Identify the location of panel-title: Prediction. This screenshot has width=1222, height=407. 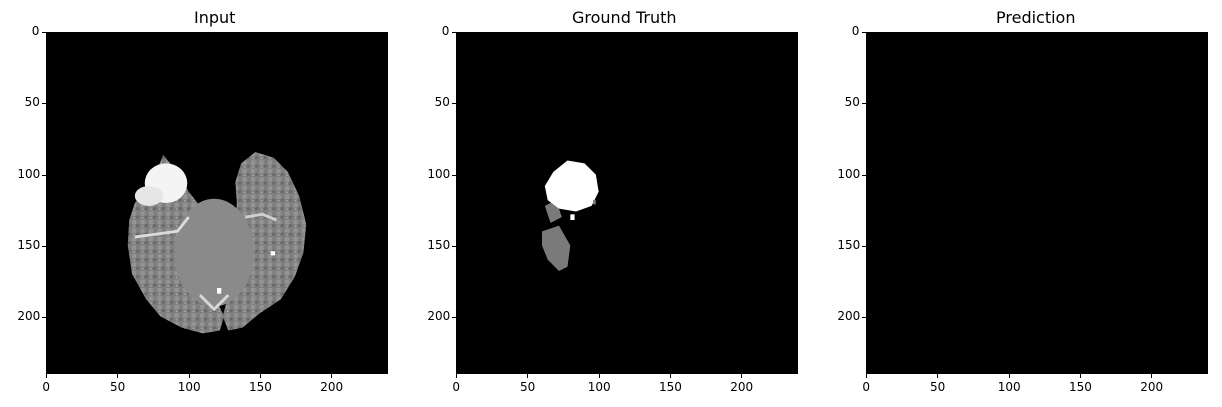
(1036, 17).